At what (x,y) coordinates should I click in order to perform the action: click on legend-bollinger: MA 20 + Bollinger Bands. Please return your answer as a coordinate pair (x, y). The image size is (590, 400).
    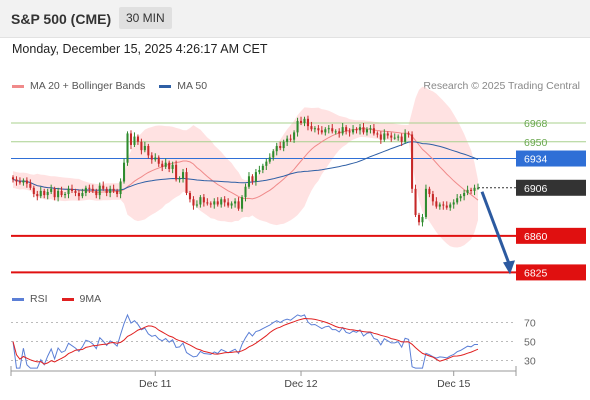
    Looking at the image, I should click on (78, 86).